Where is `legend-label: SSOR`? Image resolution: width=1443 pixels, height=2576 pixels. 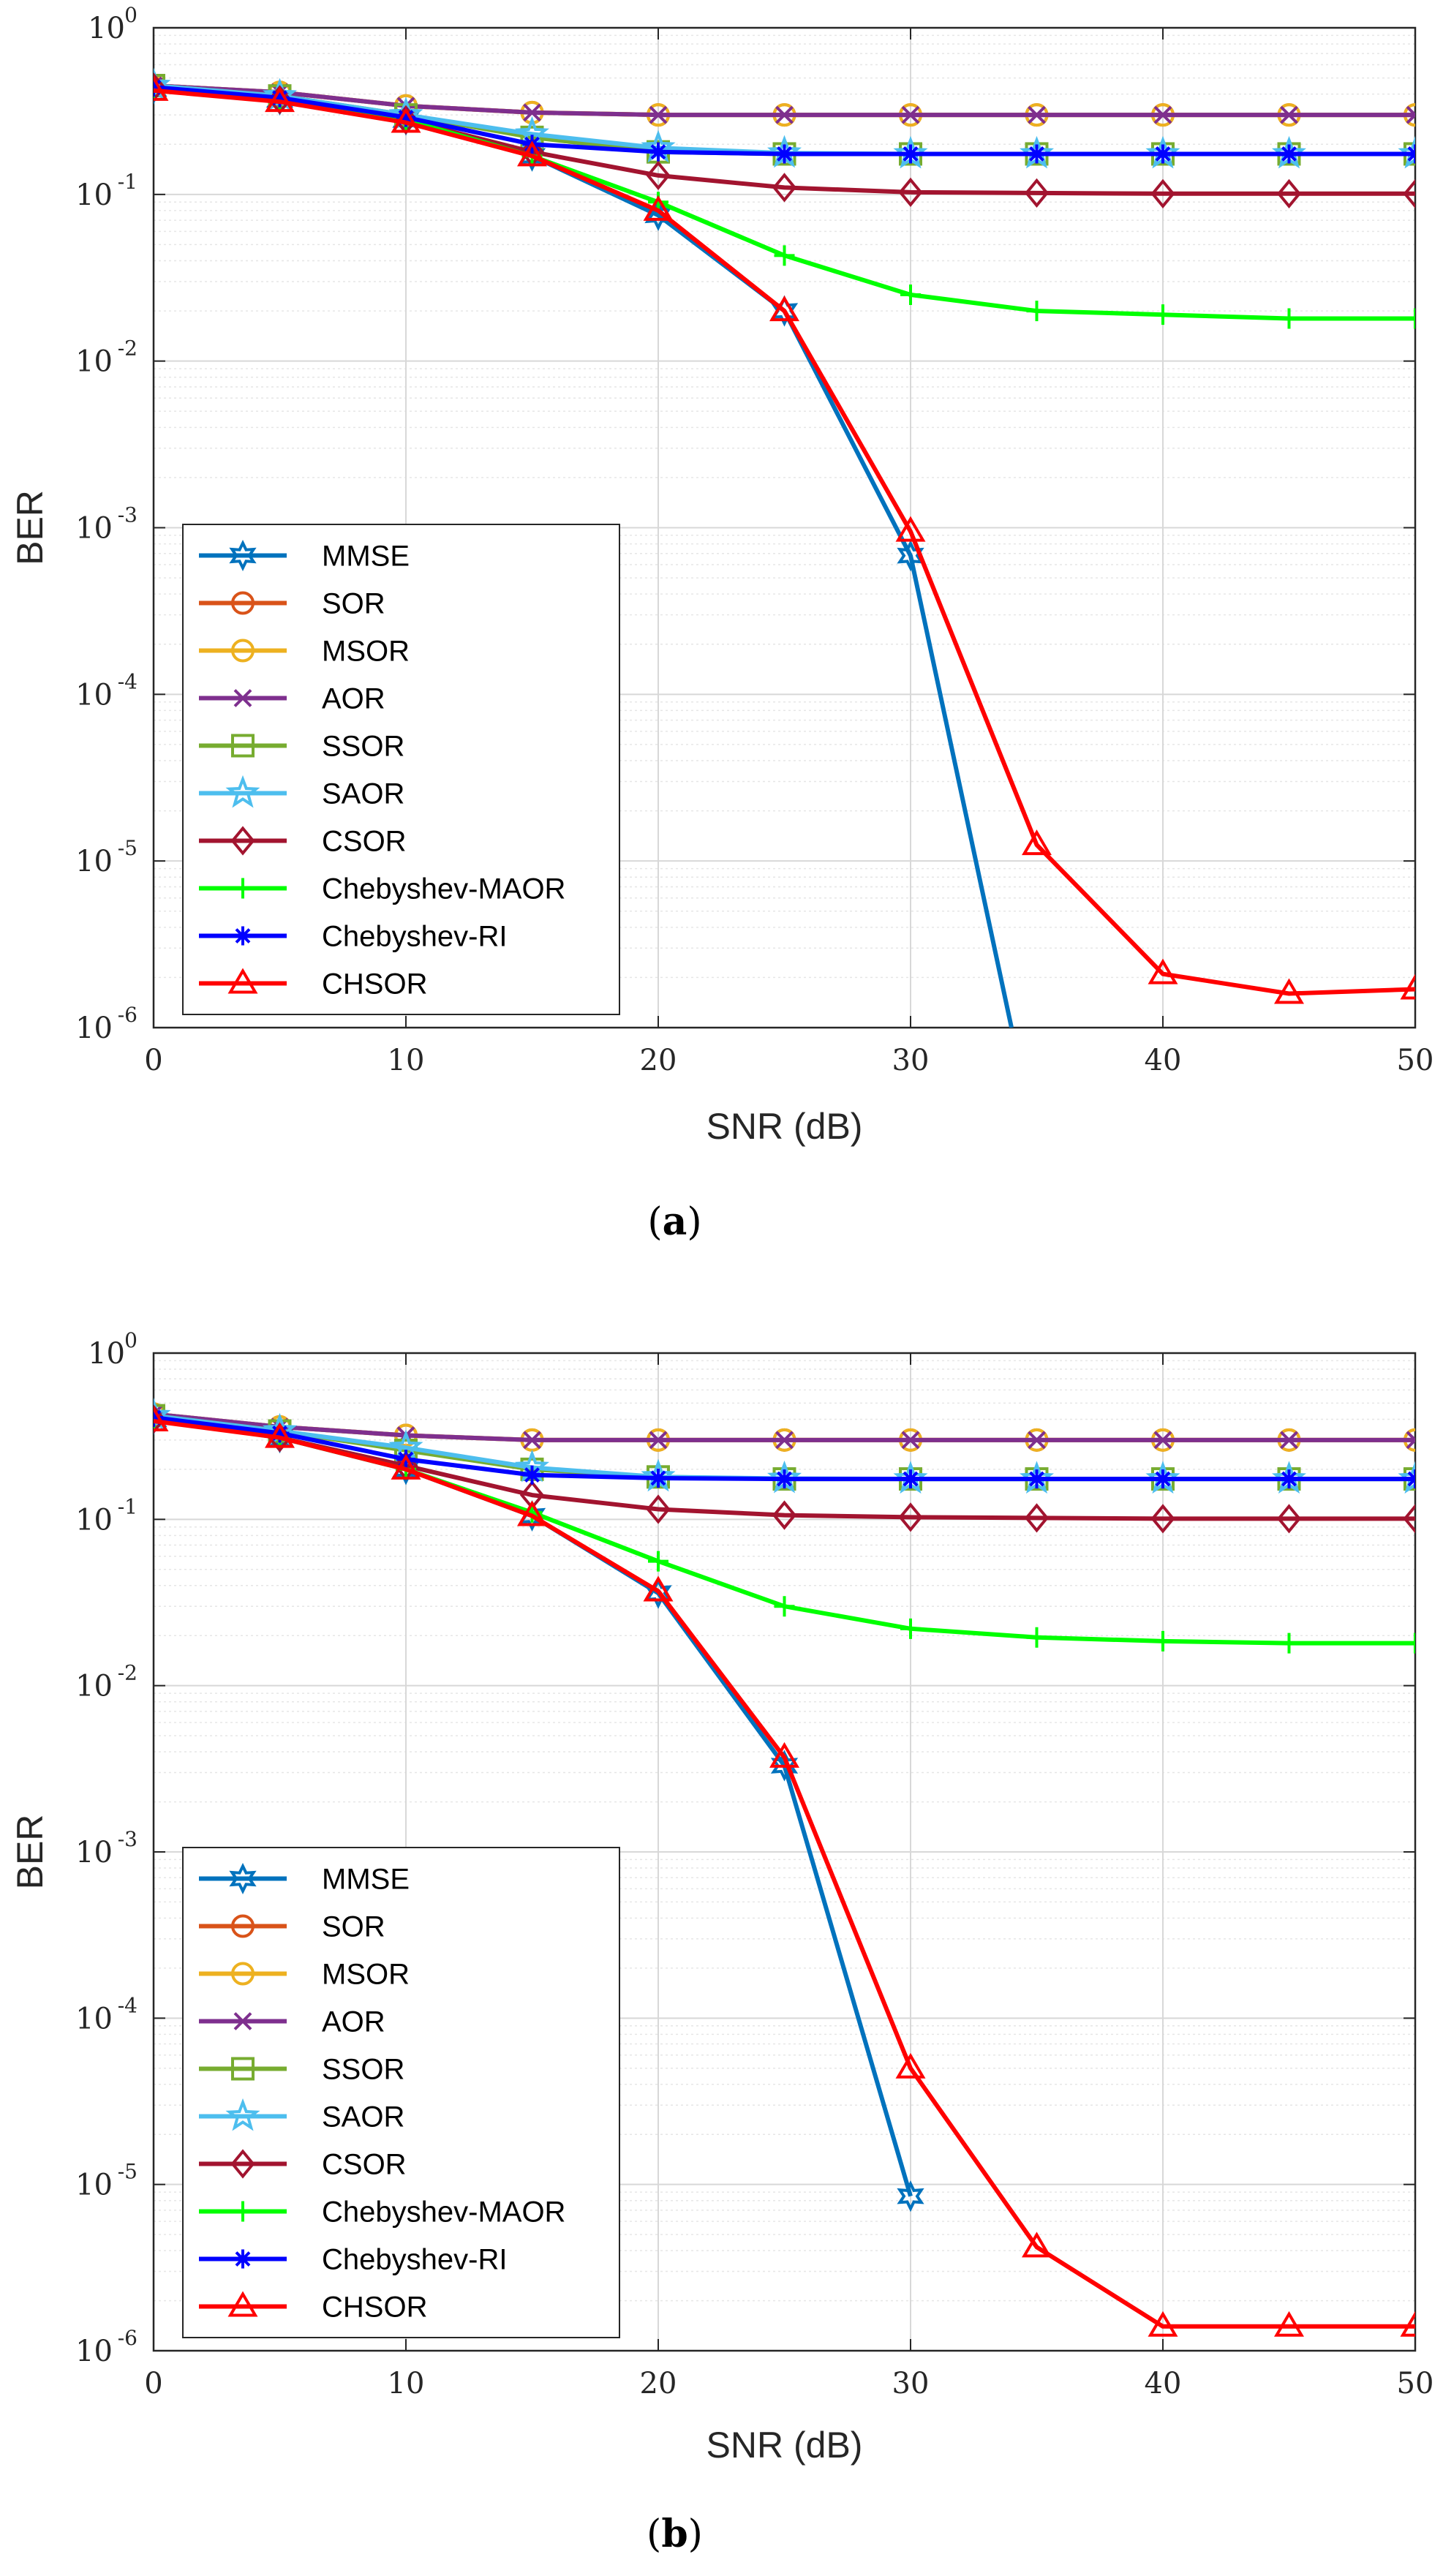
legend-label: SSOR is located at coordinates (363, 2070).